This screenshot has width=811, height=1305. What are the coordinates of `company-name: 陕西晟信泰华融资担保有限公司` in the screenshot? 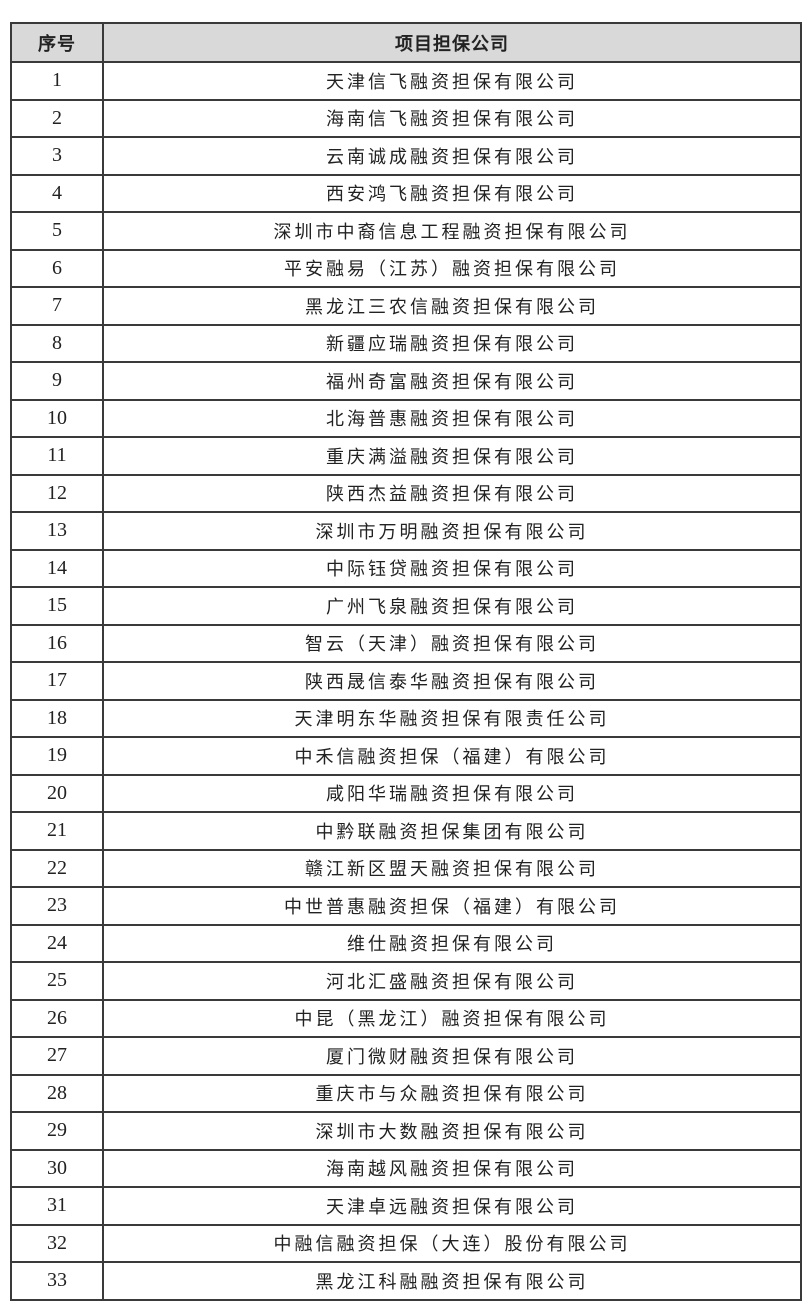 It's located at (452, 681).